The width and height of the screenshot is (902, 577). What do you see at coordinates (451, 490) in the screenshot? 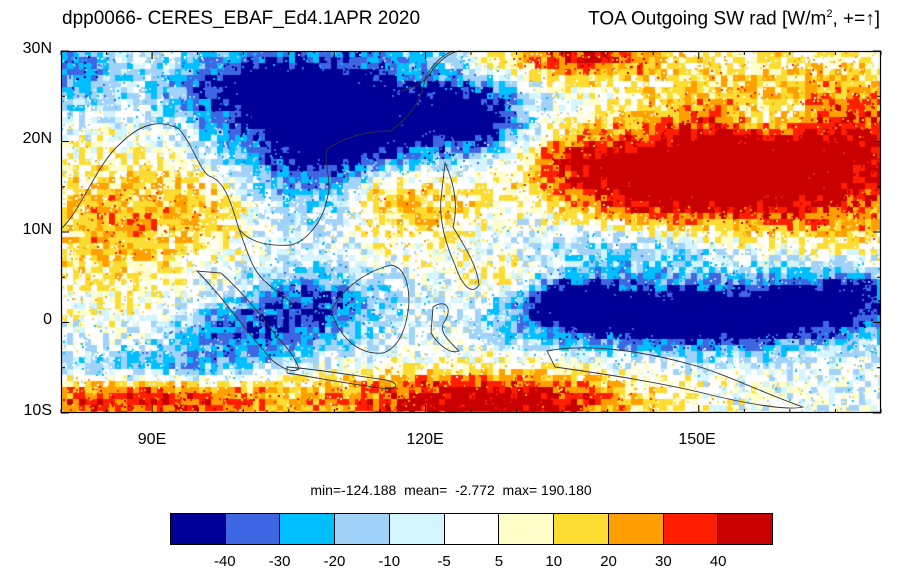
I see `field-statistics: min=-124.188 mean= -2.772 max= 190.180` at bounding box center [451, 490].